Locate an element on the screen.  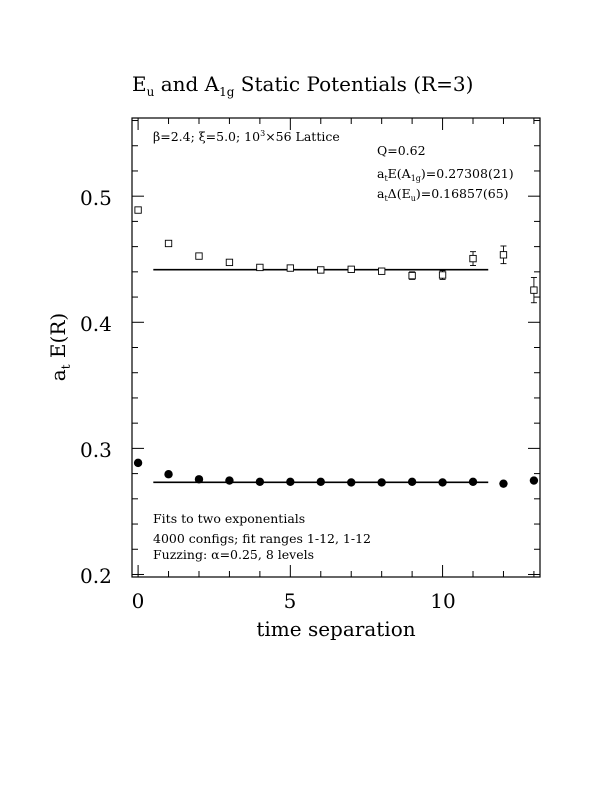
y-label-sub: t is located at coordinates (66, 366).